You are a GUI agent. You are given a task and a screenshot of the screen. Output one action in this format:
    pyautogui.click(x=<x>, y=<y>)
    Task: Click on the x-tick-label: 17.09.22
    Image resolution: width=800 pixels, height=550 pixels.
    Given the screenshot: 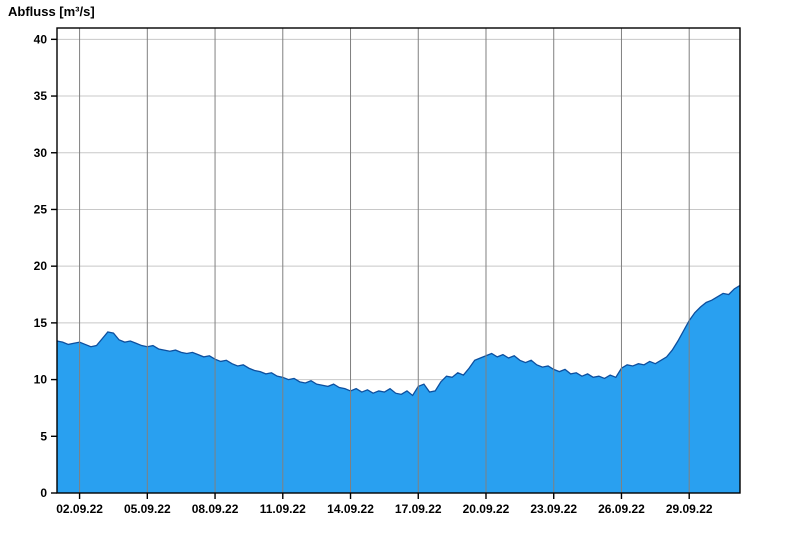 What is the action you would take?
    pyautogui.click(x=418, y=509)
    